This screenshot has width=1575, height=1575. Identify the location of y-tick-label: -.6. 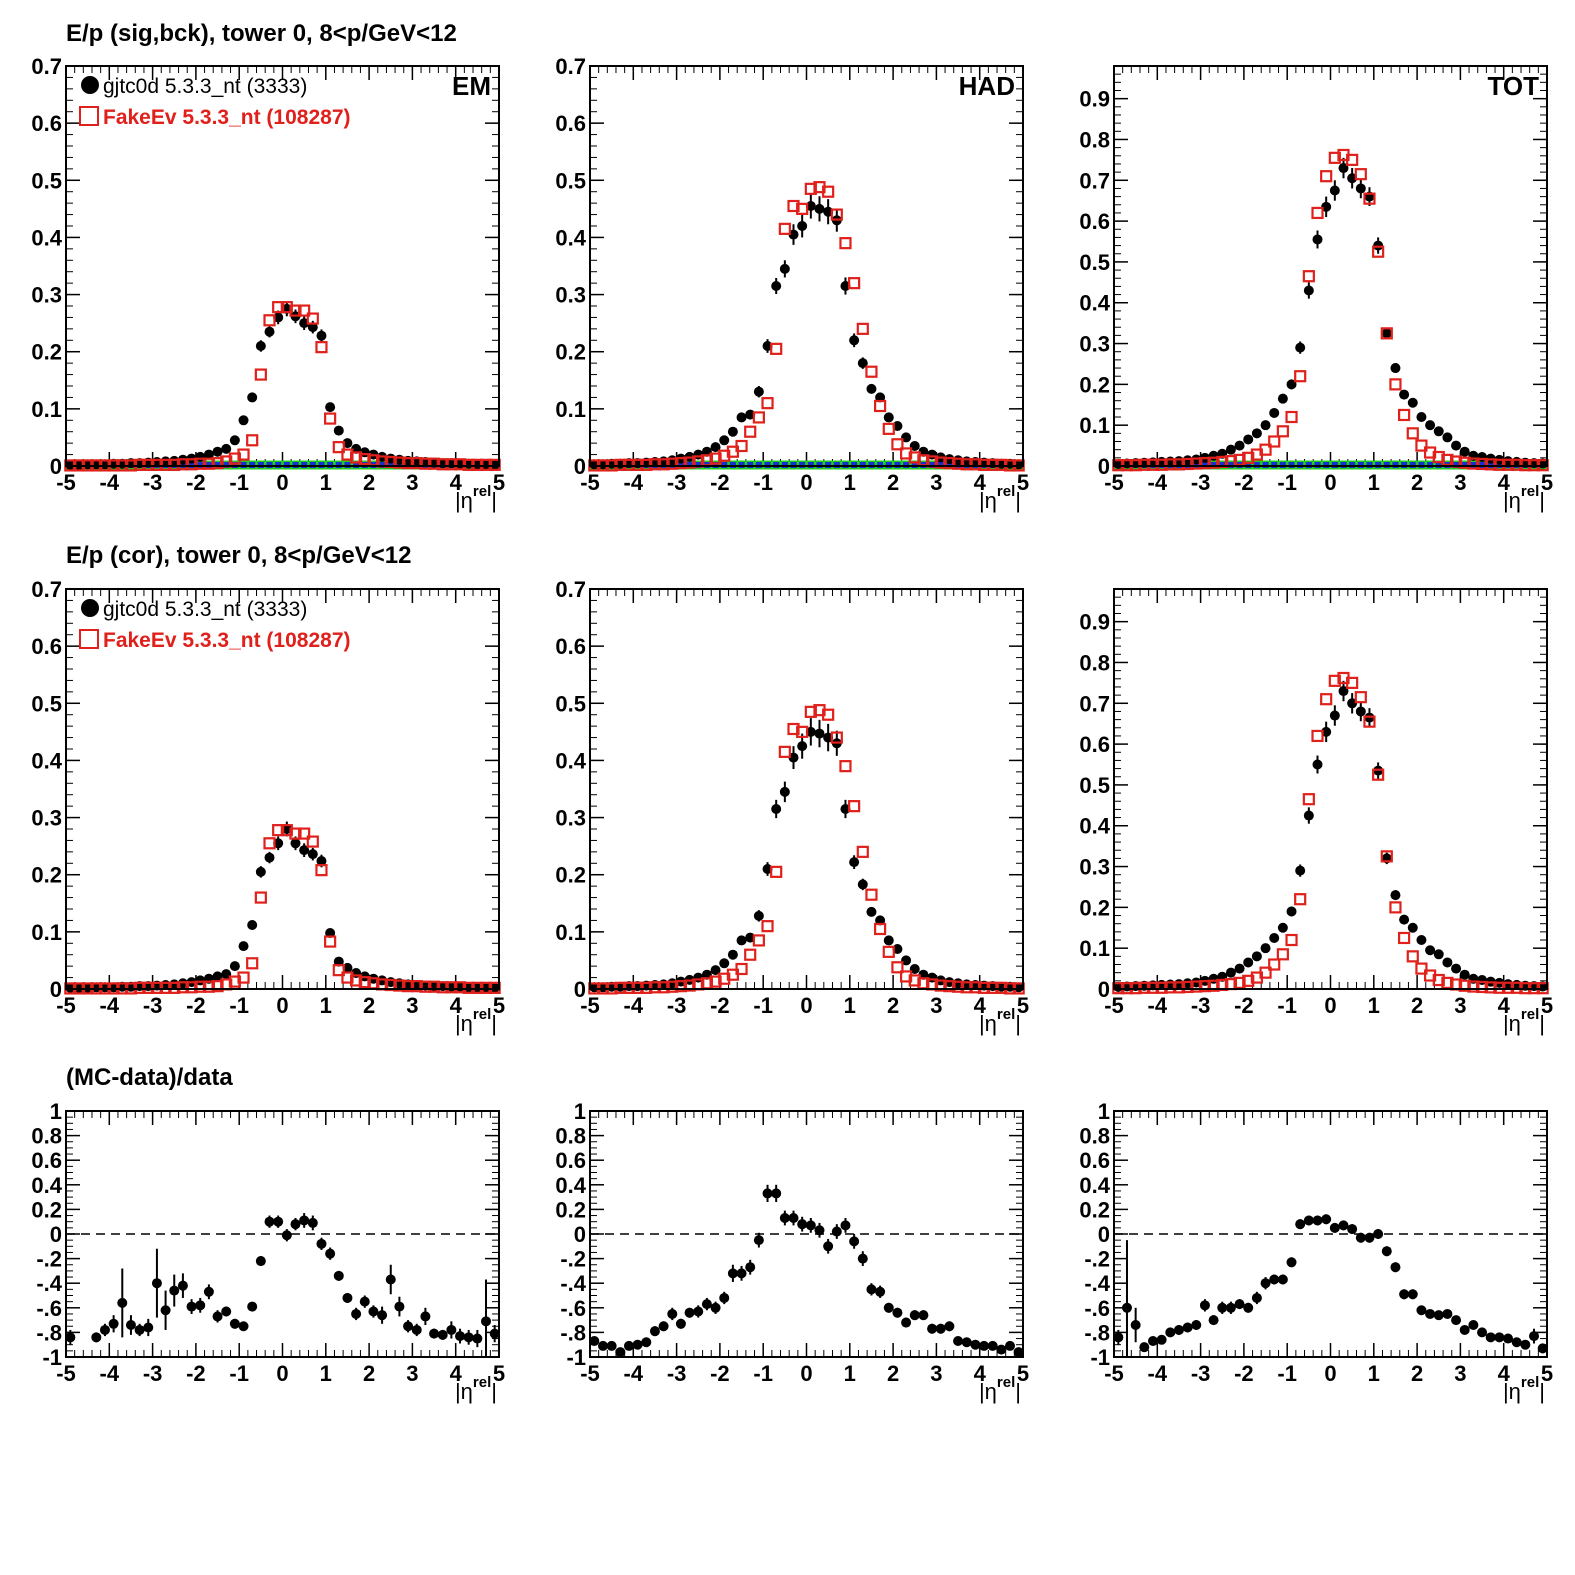
(1097, 1308).